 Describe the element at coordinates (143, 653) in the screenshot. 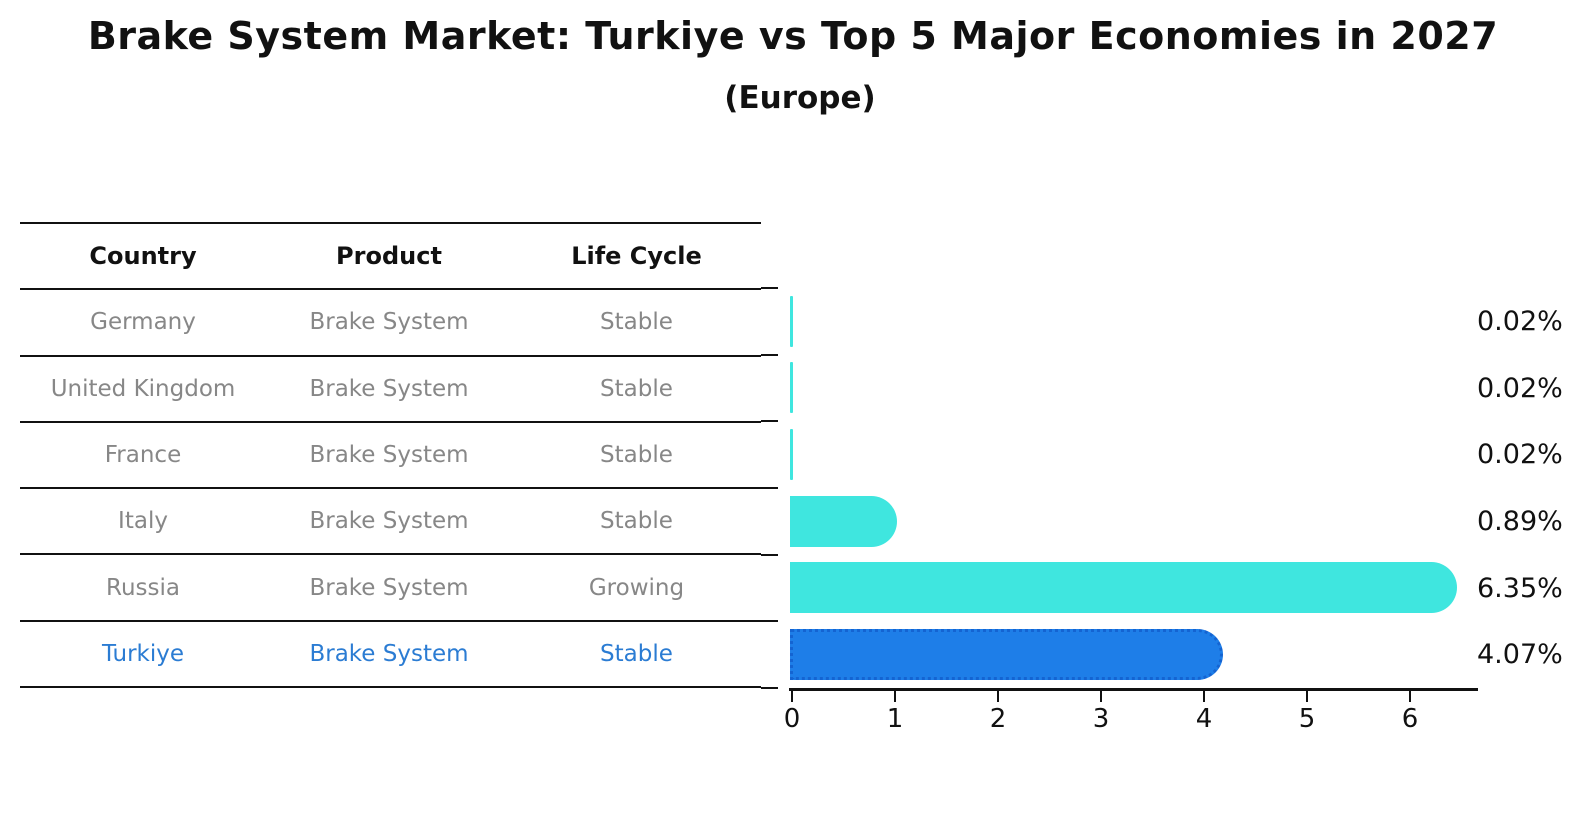

I see `table-cell-country: Turkiye` at that location.